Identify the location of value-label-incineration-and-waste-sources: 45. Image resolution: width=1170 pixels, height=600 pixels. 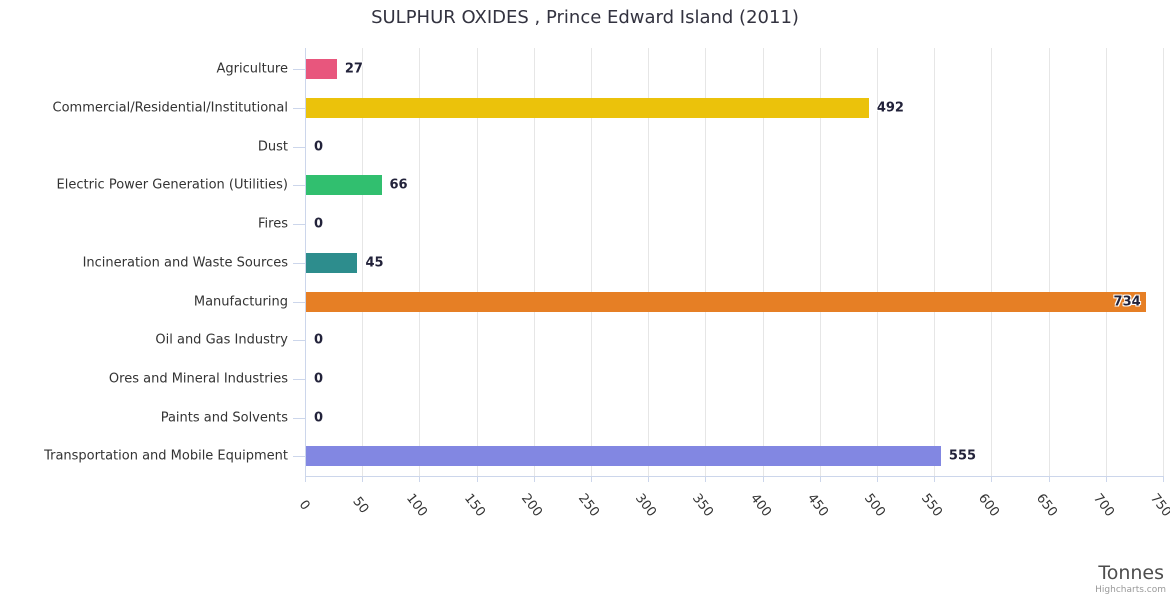
(374, 263).